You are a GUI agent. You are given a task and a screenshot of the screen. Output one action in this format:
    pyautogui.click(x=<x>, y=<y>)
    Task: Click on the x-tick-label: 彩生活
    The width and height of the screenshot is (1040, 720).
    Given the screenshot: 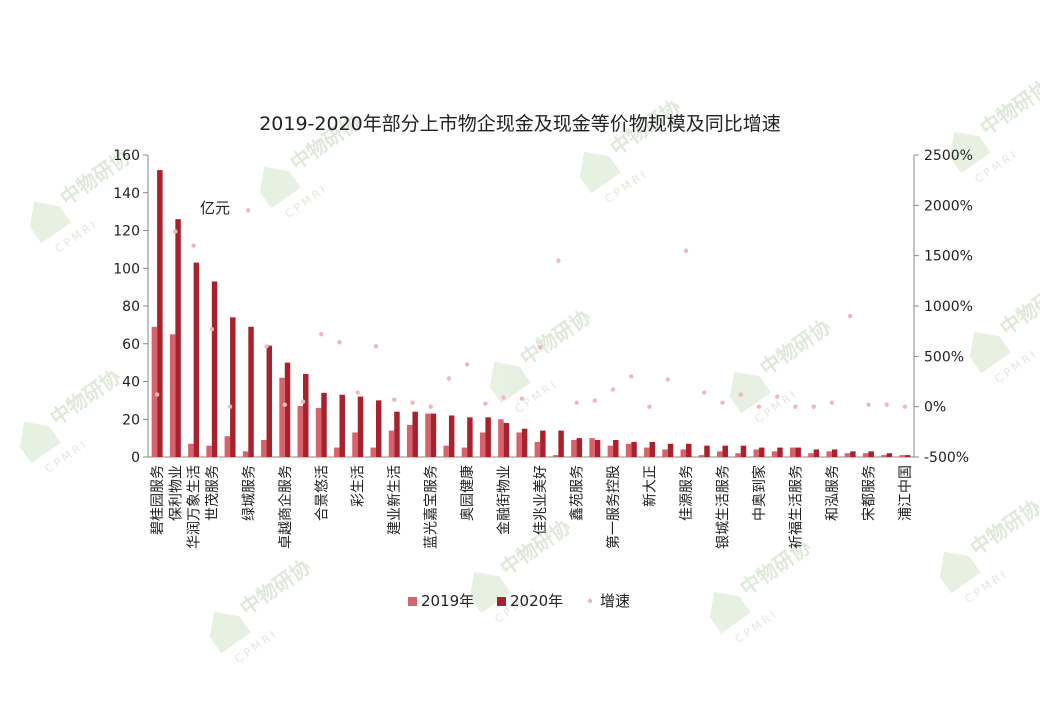 What is the action you would take?
    pyautogui.click(x=359, y=486)
    